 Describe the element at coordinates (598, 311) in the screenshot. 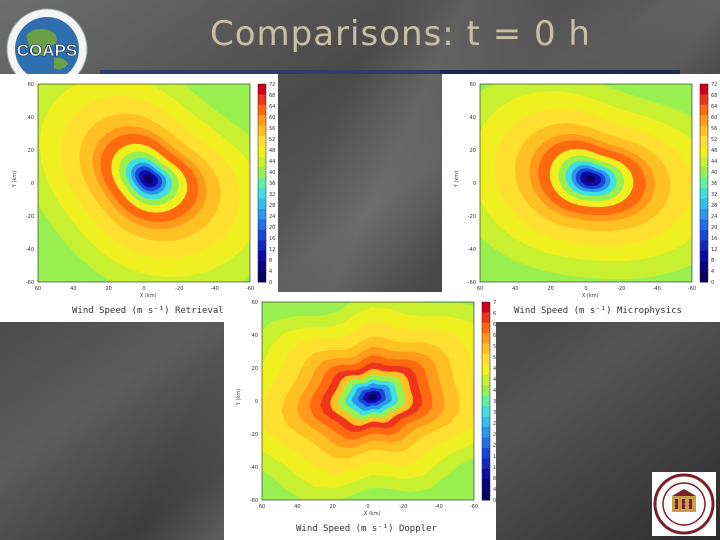

I see `panel-caption: Wind Speed (m s⁻¹) Microphysics` at that location.